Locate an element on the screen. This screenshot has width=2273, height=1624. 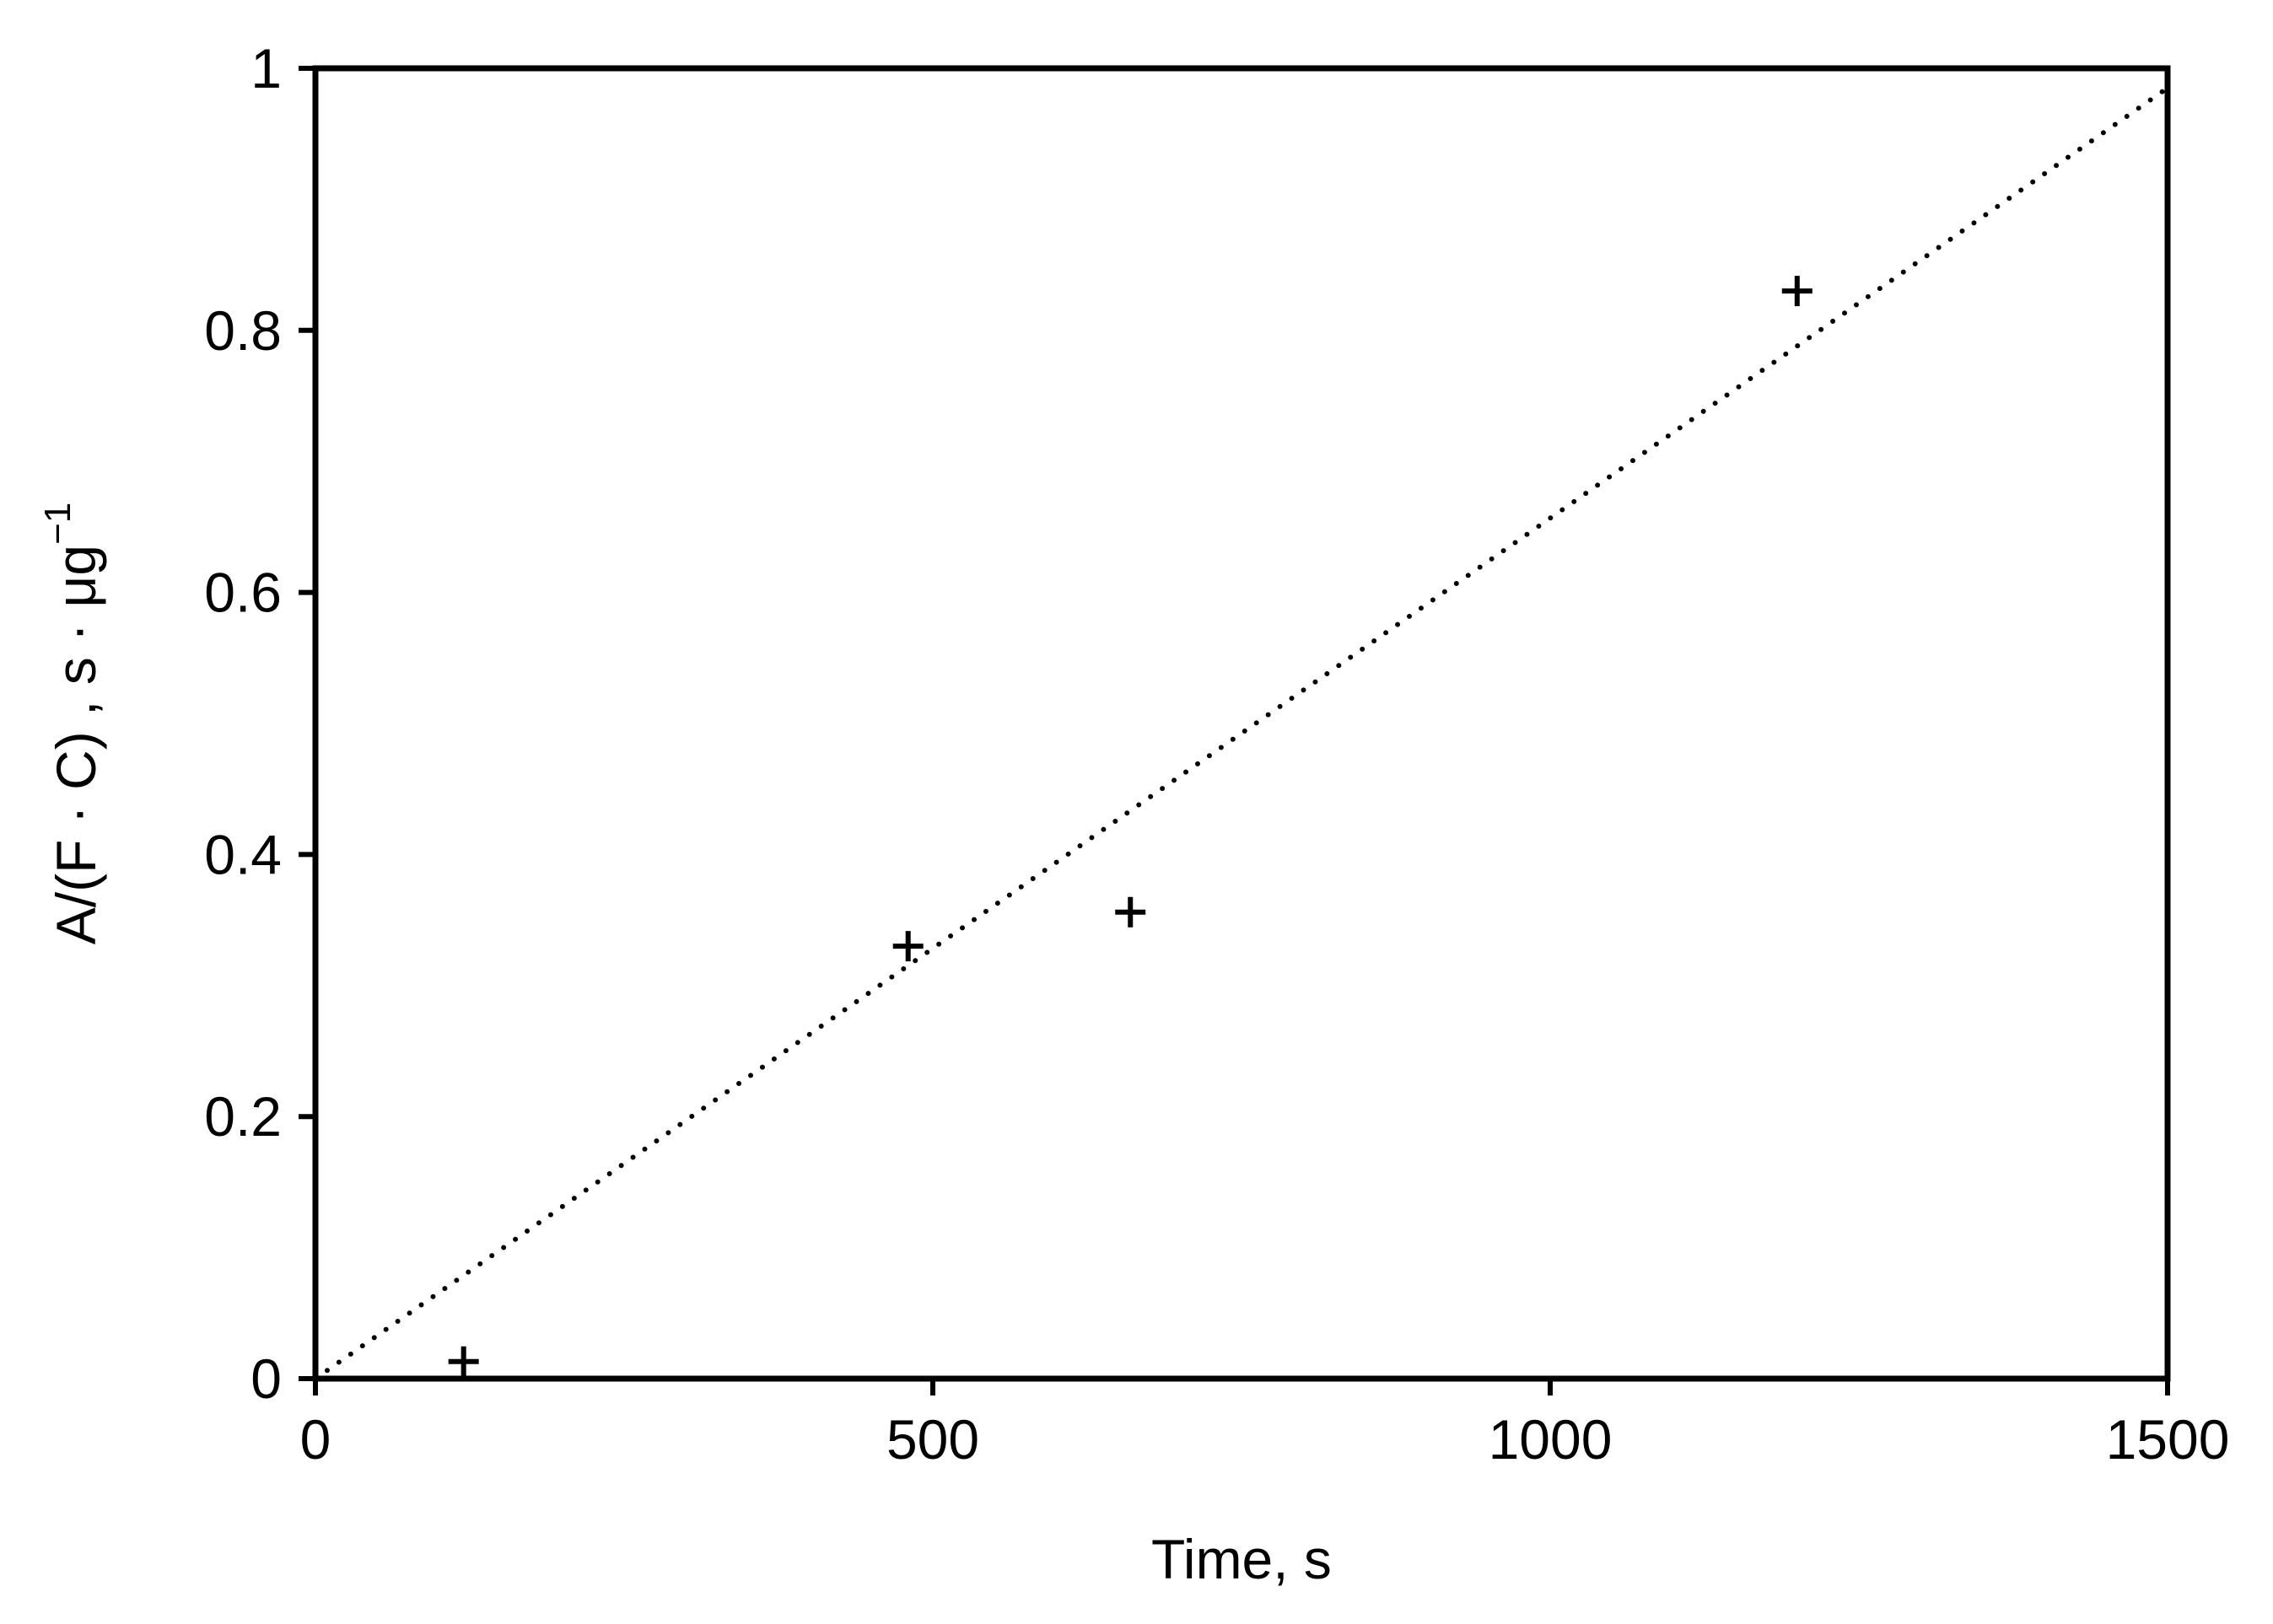
y-tick-label: 0.8 is located at coordinates (243, 330).